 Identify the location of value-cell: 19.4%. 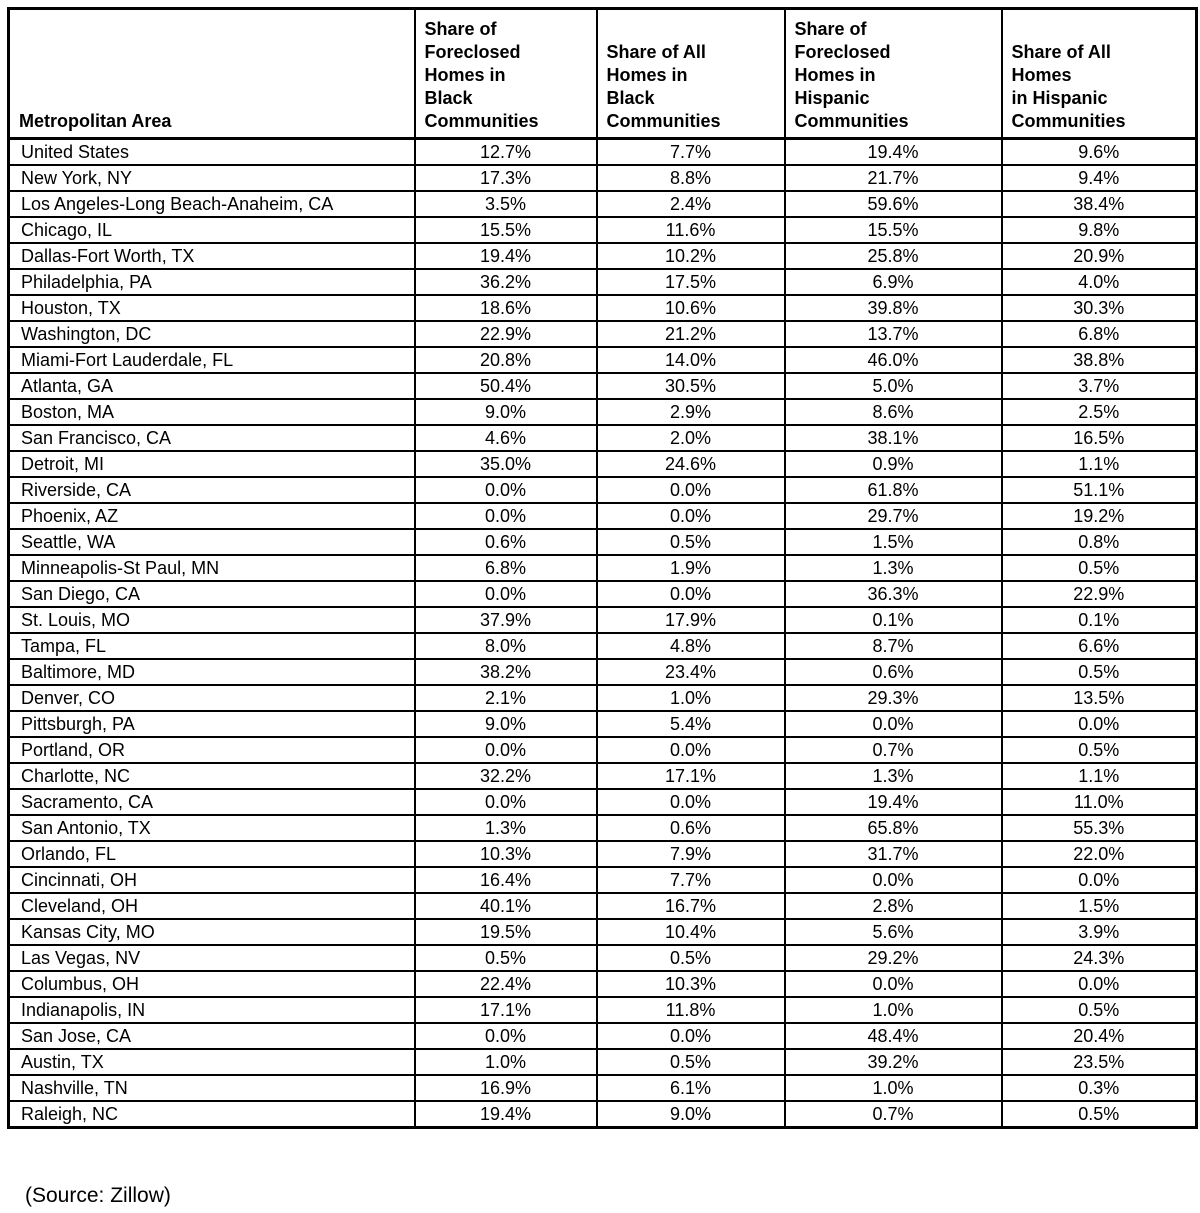
(505, 256).